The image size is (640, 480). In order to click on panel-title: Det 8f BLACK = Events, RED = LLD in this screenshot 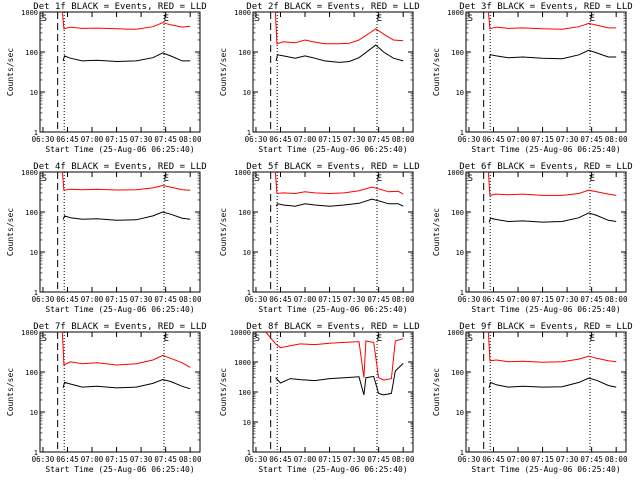, I will do `click(332, 327)`.